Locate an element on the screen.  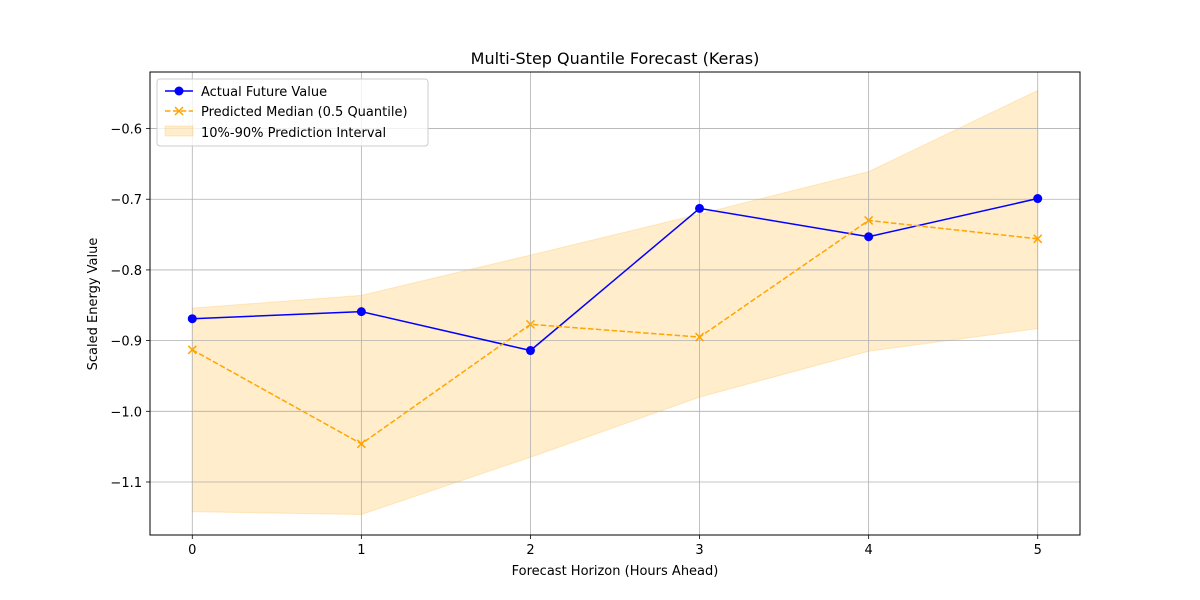
x-tick-label: 1 is located at coordinates (361, 550).